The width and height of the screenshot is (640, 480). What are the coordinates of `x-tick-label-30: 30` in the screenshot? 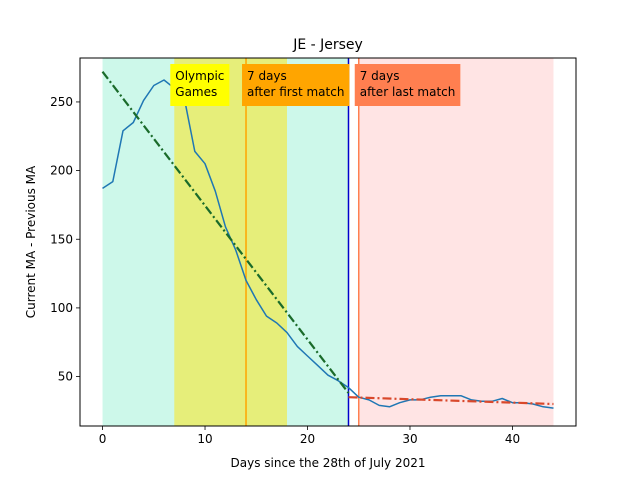 It's located at (409, 439).